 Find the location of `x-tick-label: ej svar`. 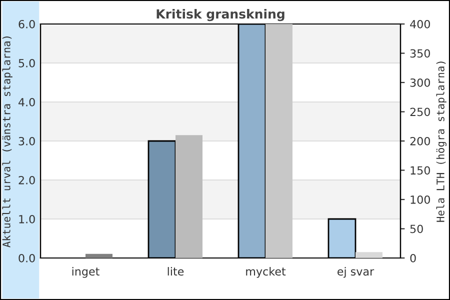

x-tick-label: ej svar is located at coordinates (356, 272).